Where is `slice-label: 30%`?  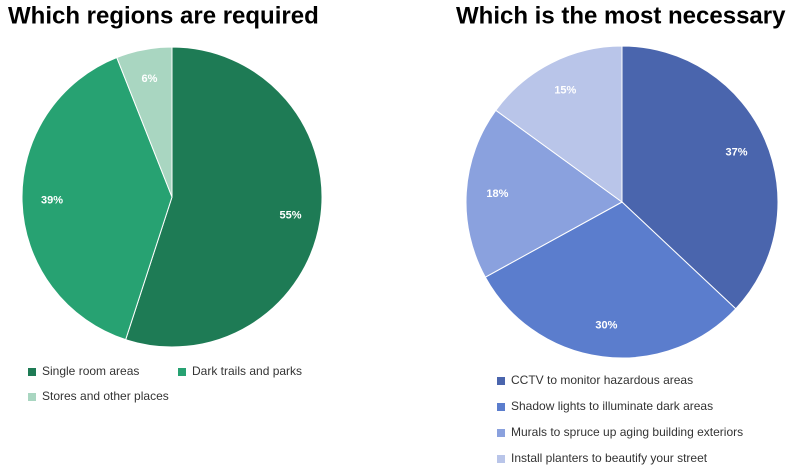 slice-label: 30% is located at coordinates (606, 326).